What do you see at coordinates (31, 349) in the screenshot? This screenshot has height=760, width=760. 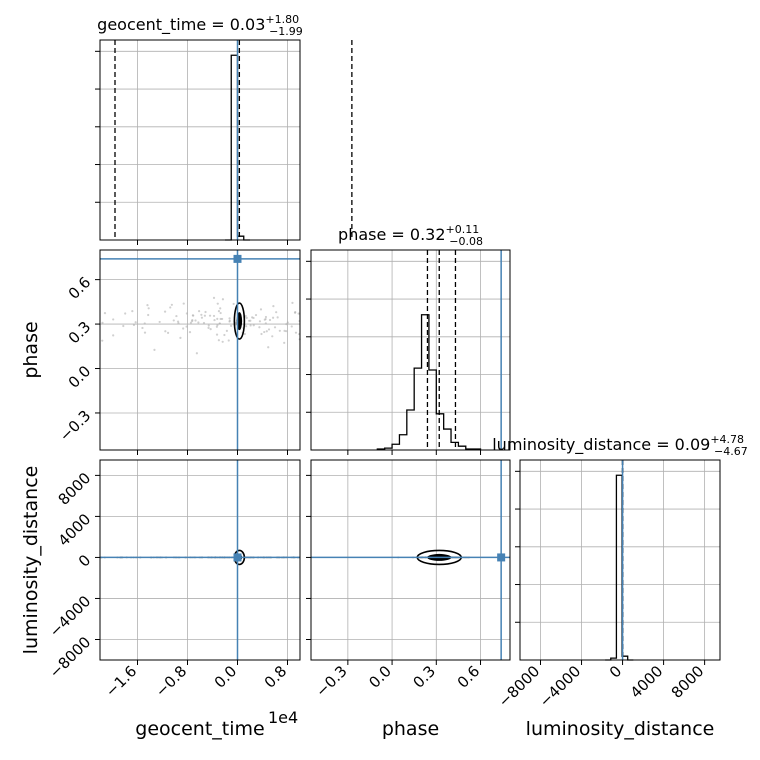 I see `y-axis-label: phase` at bounding box center [31, 349].